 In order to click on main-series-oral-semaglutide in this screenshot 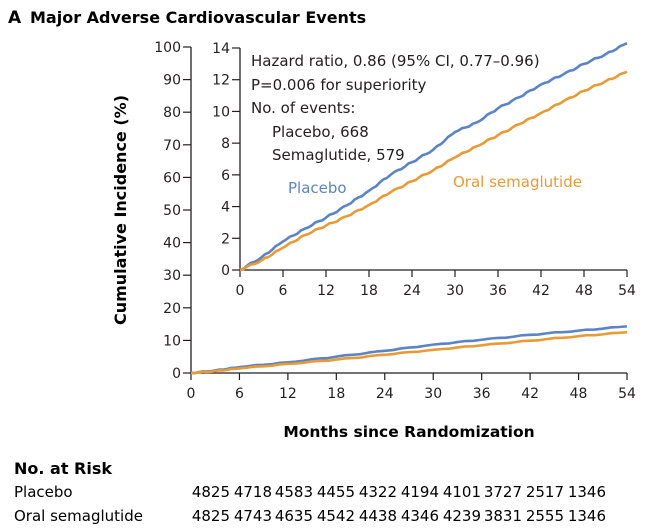, I will do `click(409, 352)`.